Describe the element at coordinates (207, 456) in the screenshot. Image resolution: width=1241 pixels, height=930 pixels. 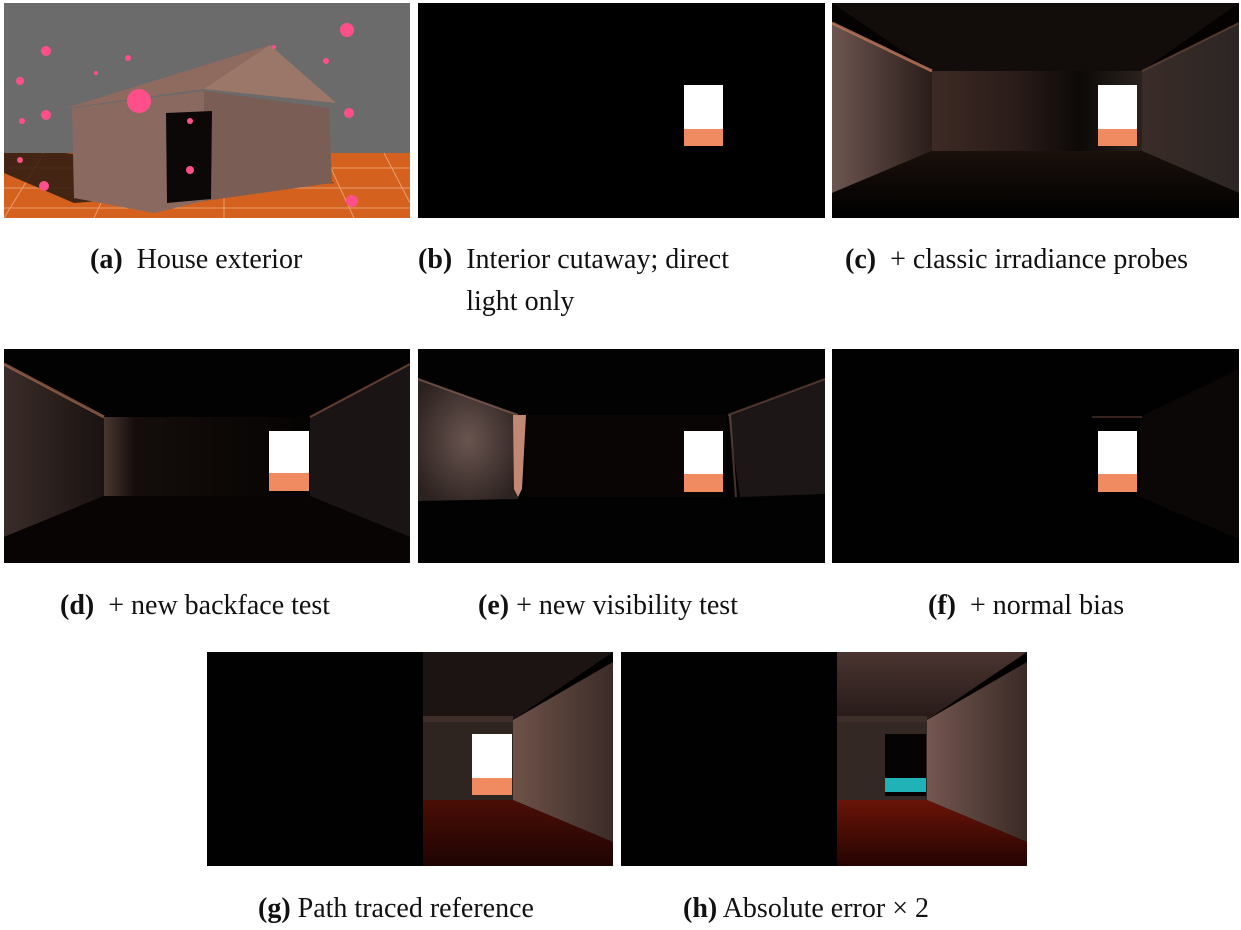
I see `panel-d-image` at that location.